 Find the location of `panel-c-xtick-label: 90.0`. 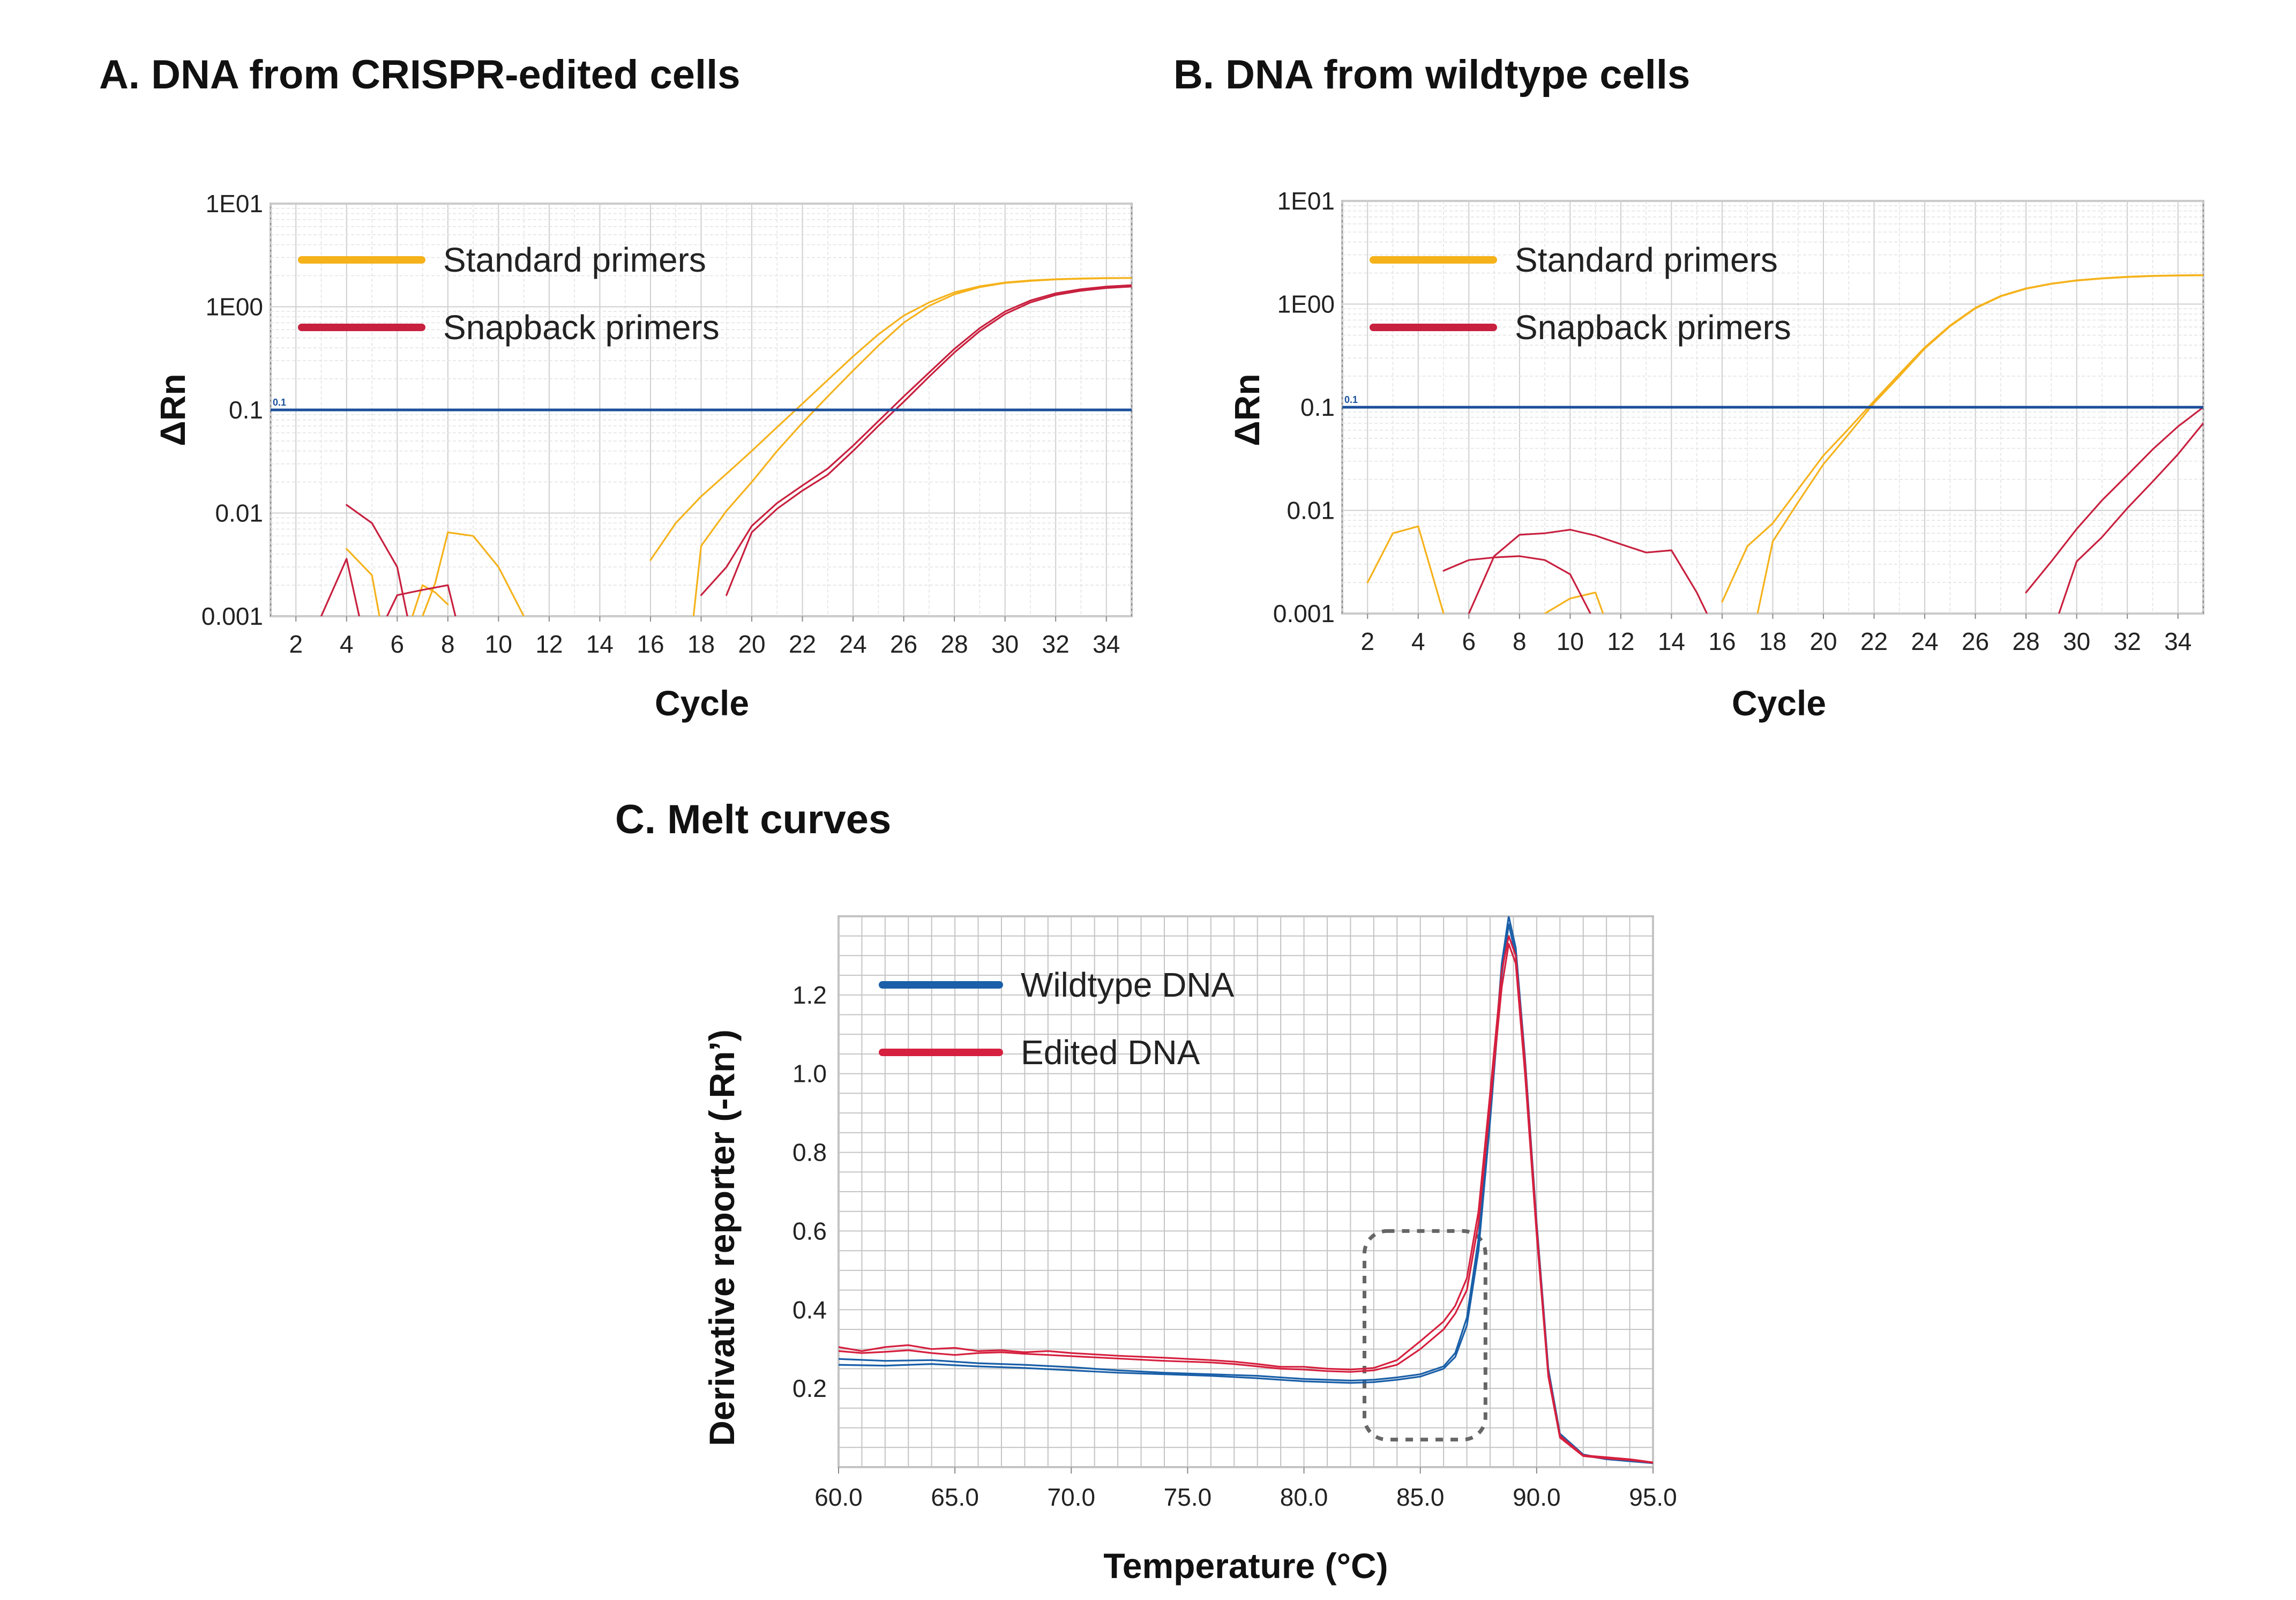

panel-c-xtick-label: 90.0 is located at coordinates (1537, 1497).